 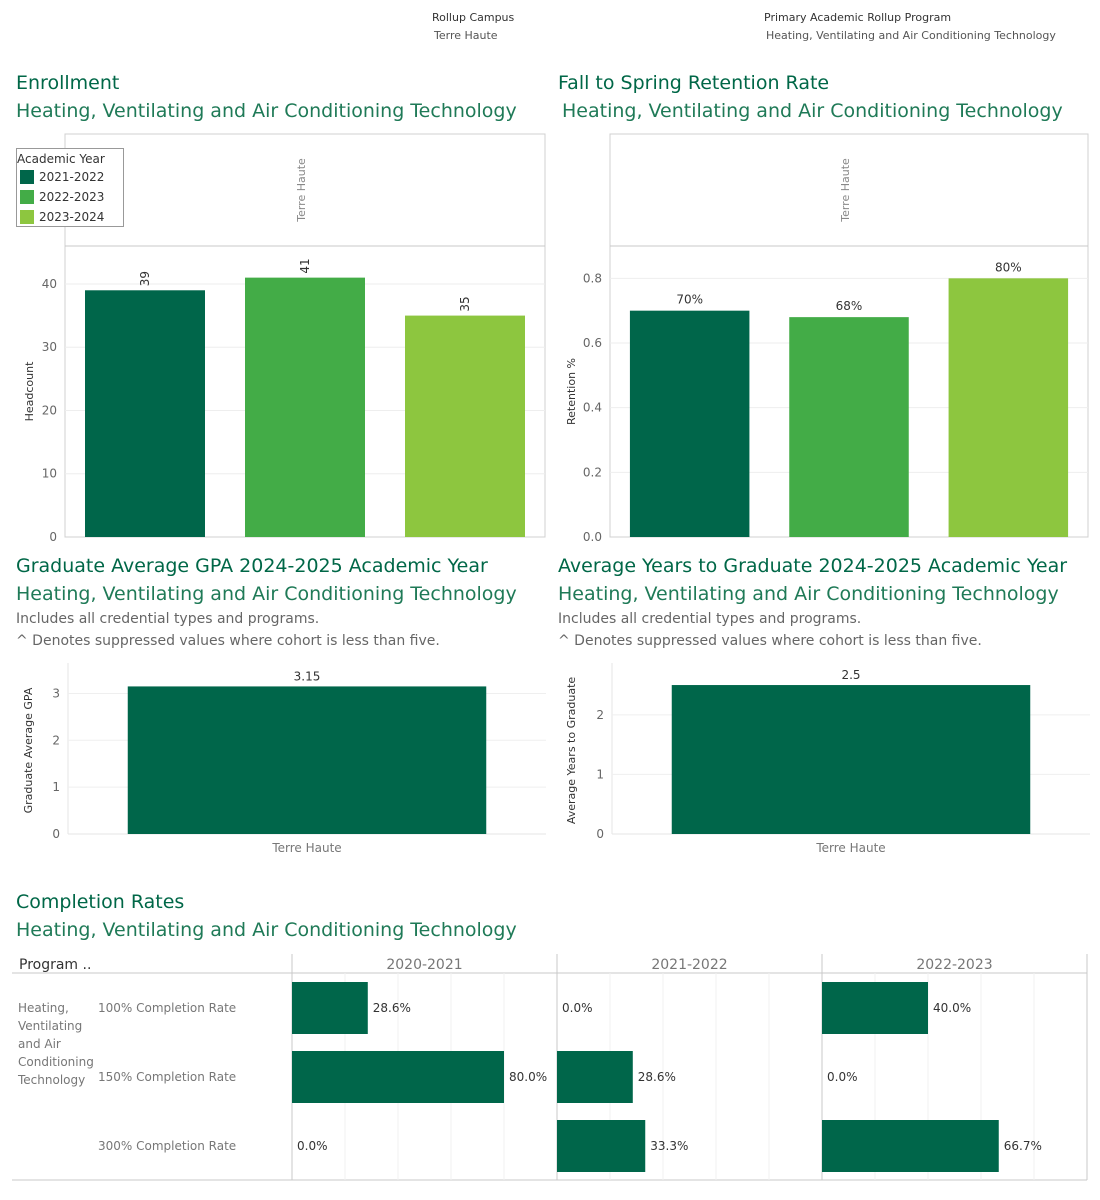 I want to click on y-tick-label: 40, so click(x=49, y=284).